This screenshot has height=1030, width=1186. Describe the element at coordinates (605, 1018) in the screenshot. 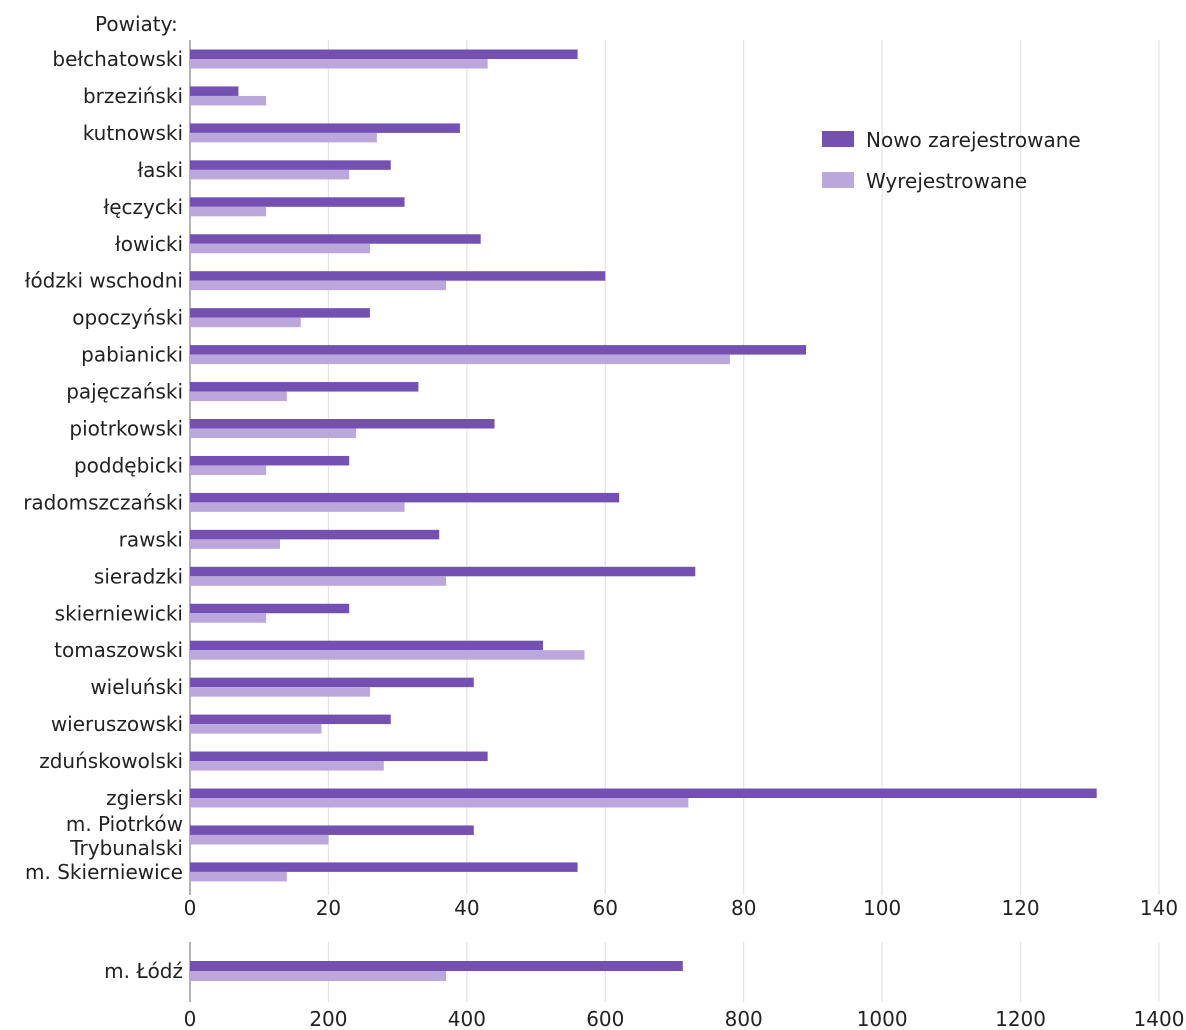

I see `x-tick-label: 600` at that location.